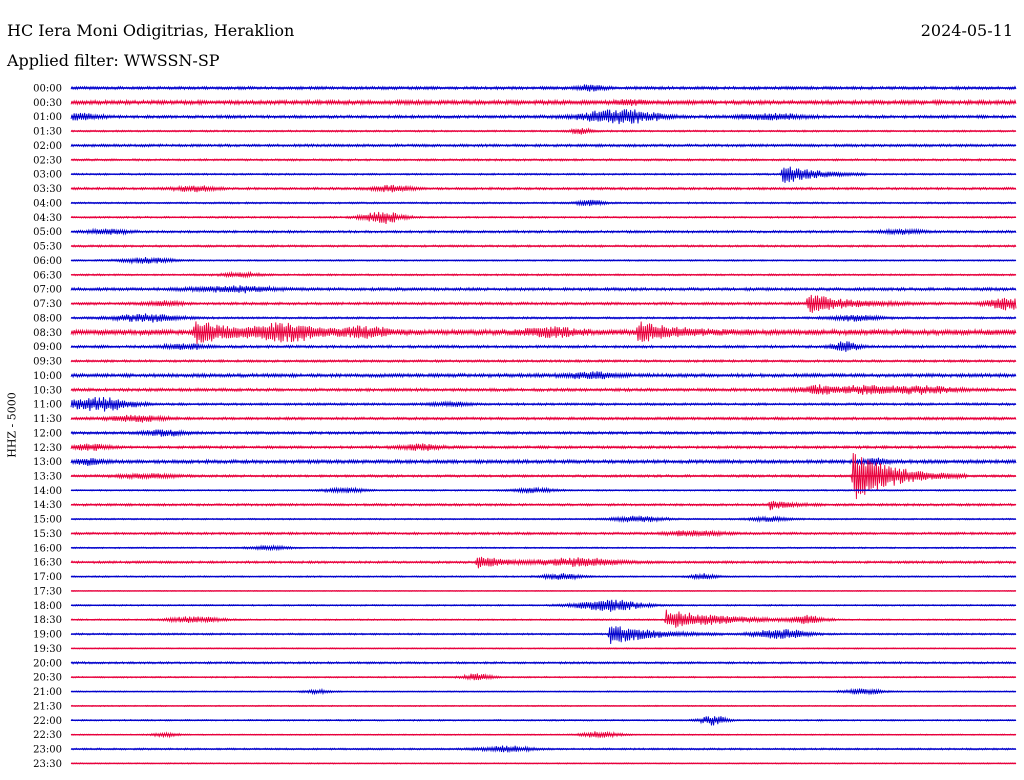  Describe the element at coordinates (47, 275) in the screenshot. I see `time-label: 06:30` at that location.